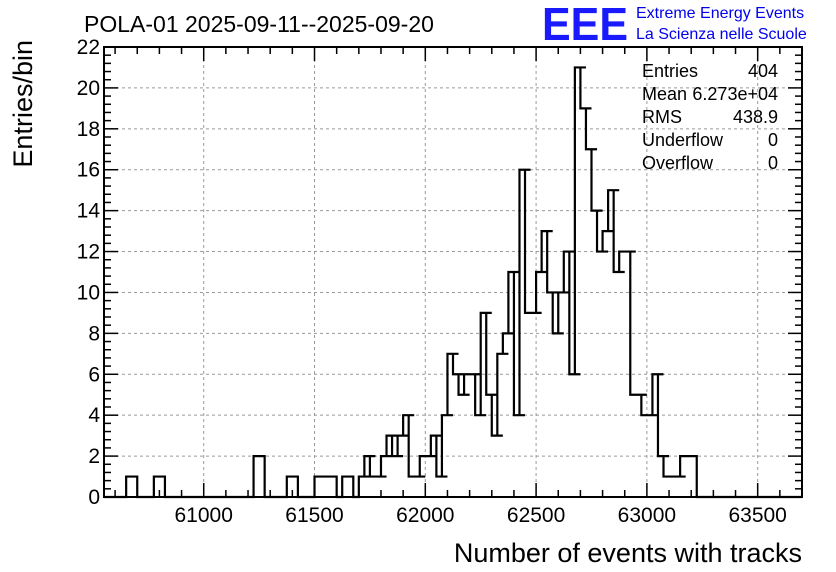 This screenshot has height=572, width=836. Describe the element at coordinates (88, 47) in the screenshot. I see `y-tick-label: 22` at that location.